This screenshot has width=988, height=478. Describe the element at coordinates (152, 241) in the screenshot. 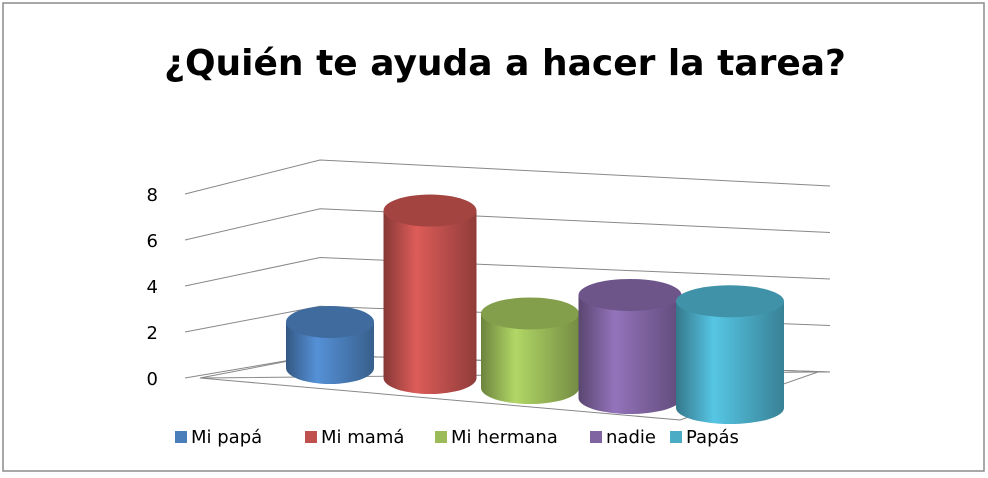

I see `y-tick-label: 6` at that location.